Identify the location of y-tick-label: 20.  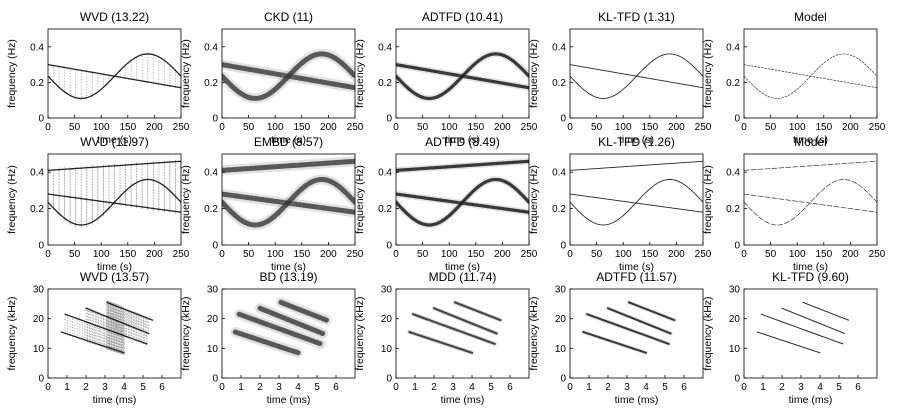
(561, 319).